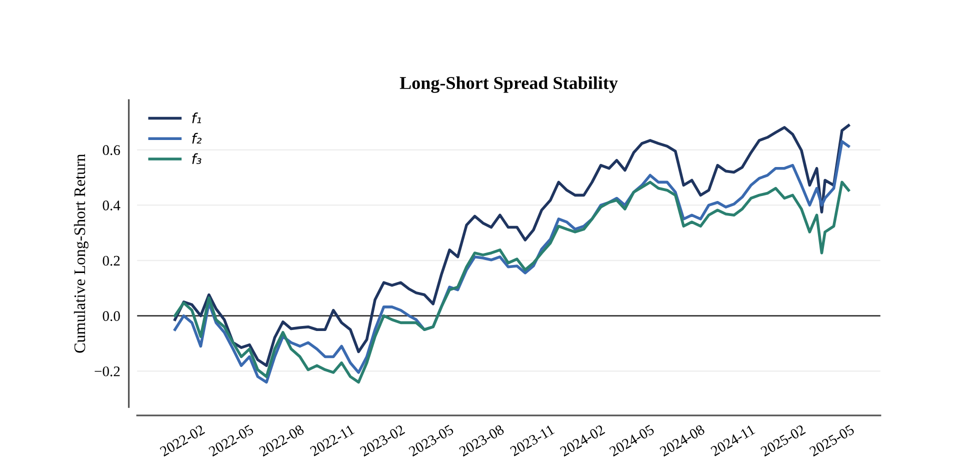  Describe the element at coordinates (81, 253) in the screenshot. I see `y-axis-title: Cumulative Long-Short Return` at that location.